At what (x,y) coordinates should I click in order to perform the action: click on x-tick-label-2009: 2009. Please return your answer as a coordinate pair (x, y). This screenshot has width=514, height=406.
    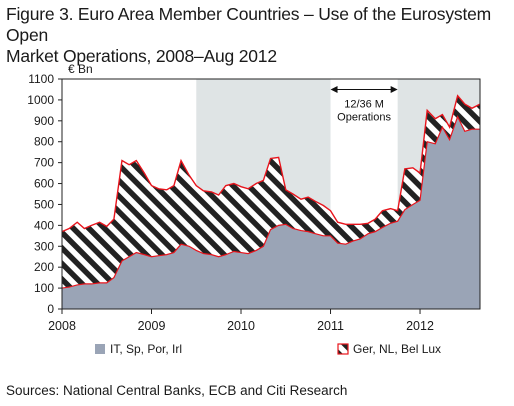
    Looking at the image, I should click on (152, 326).